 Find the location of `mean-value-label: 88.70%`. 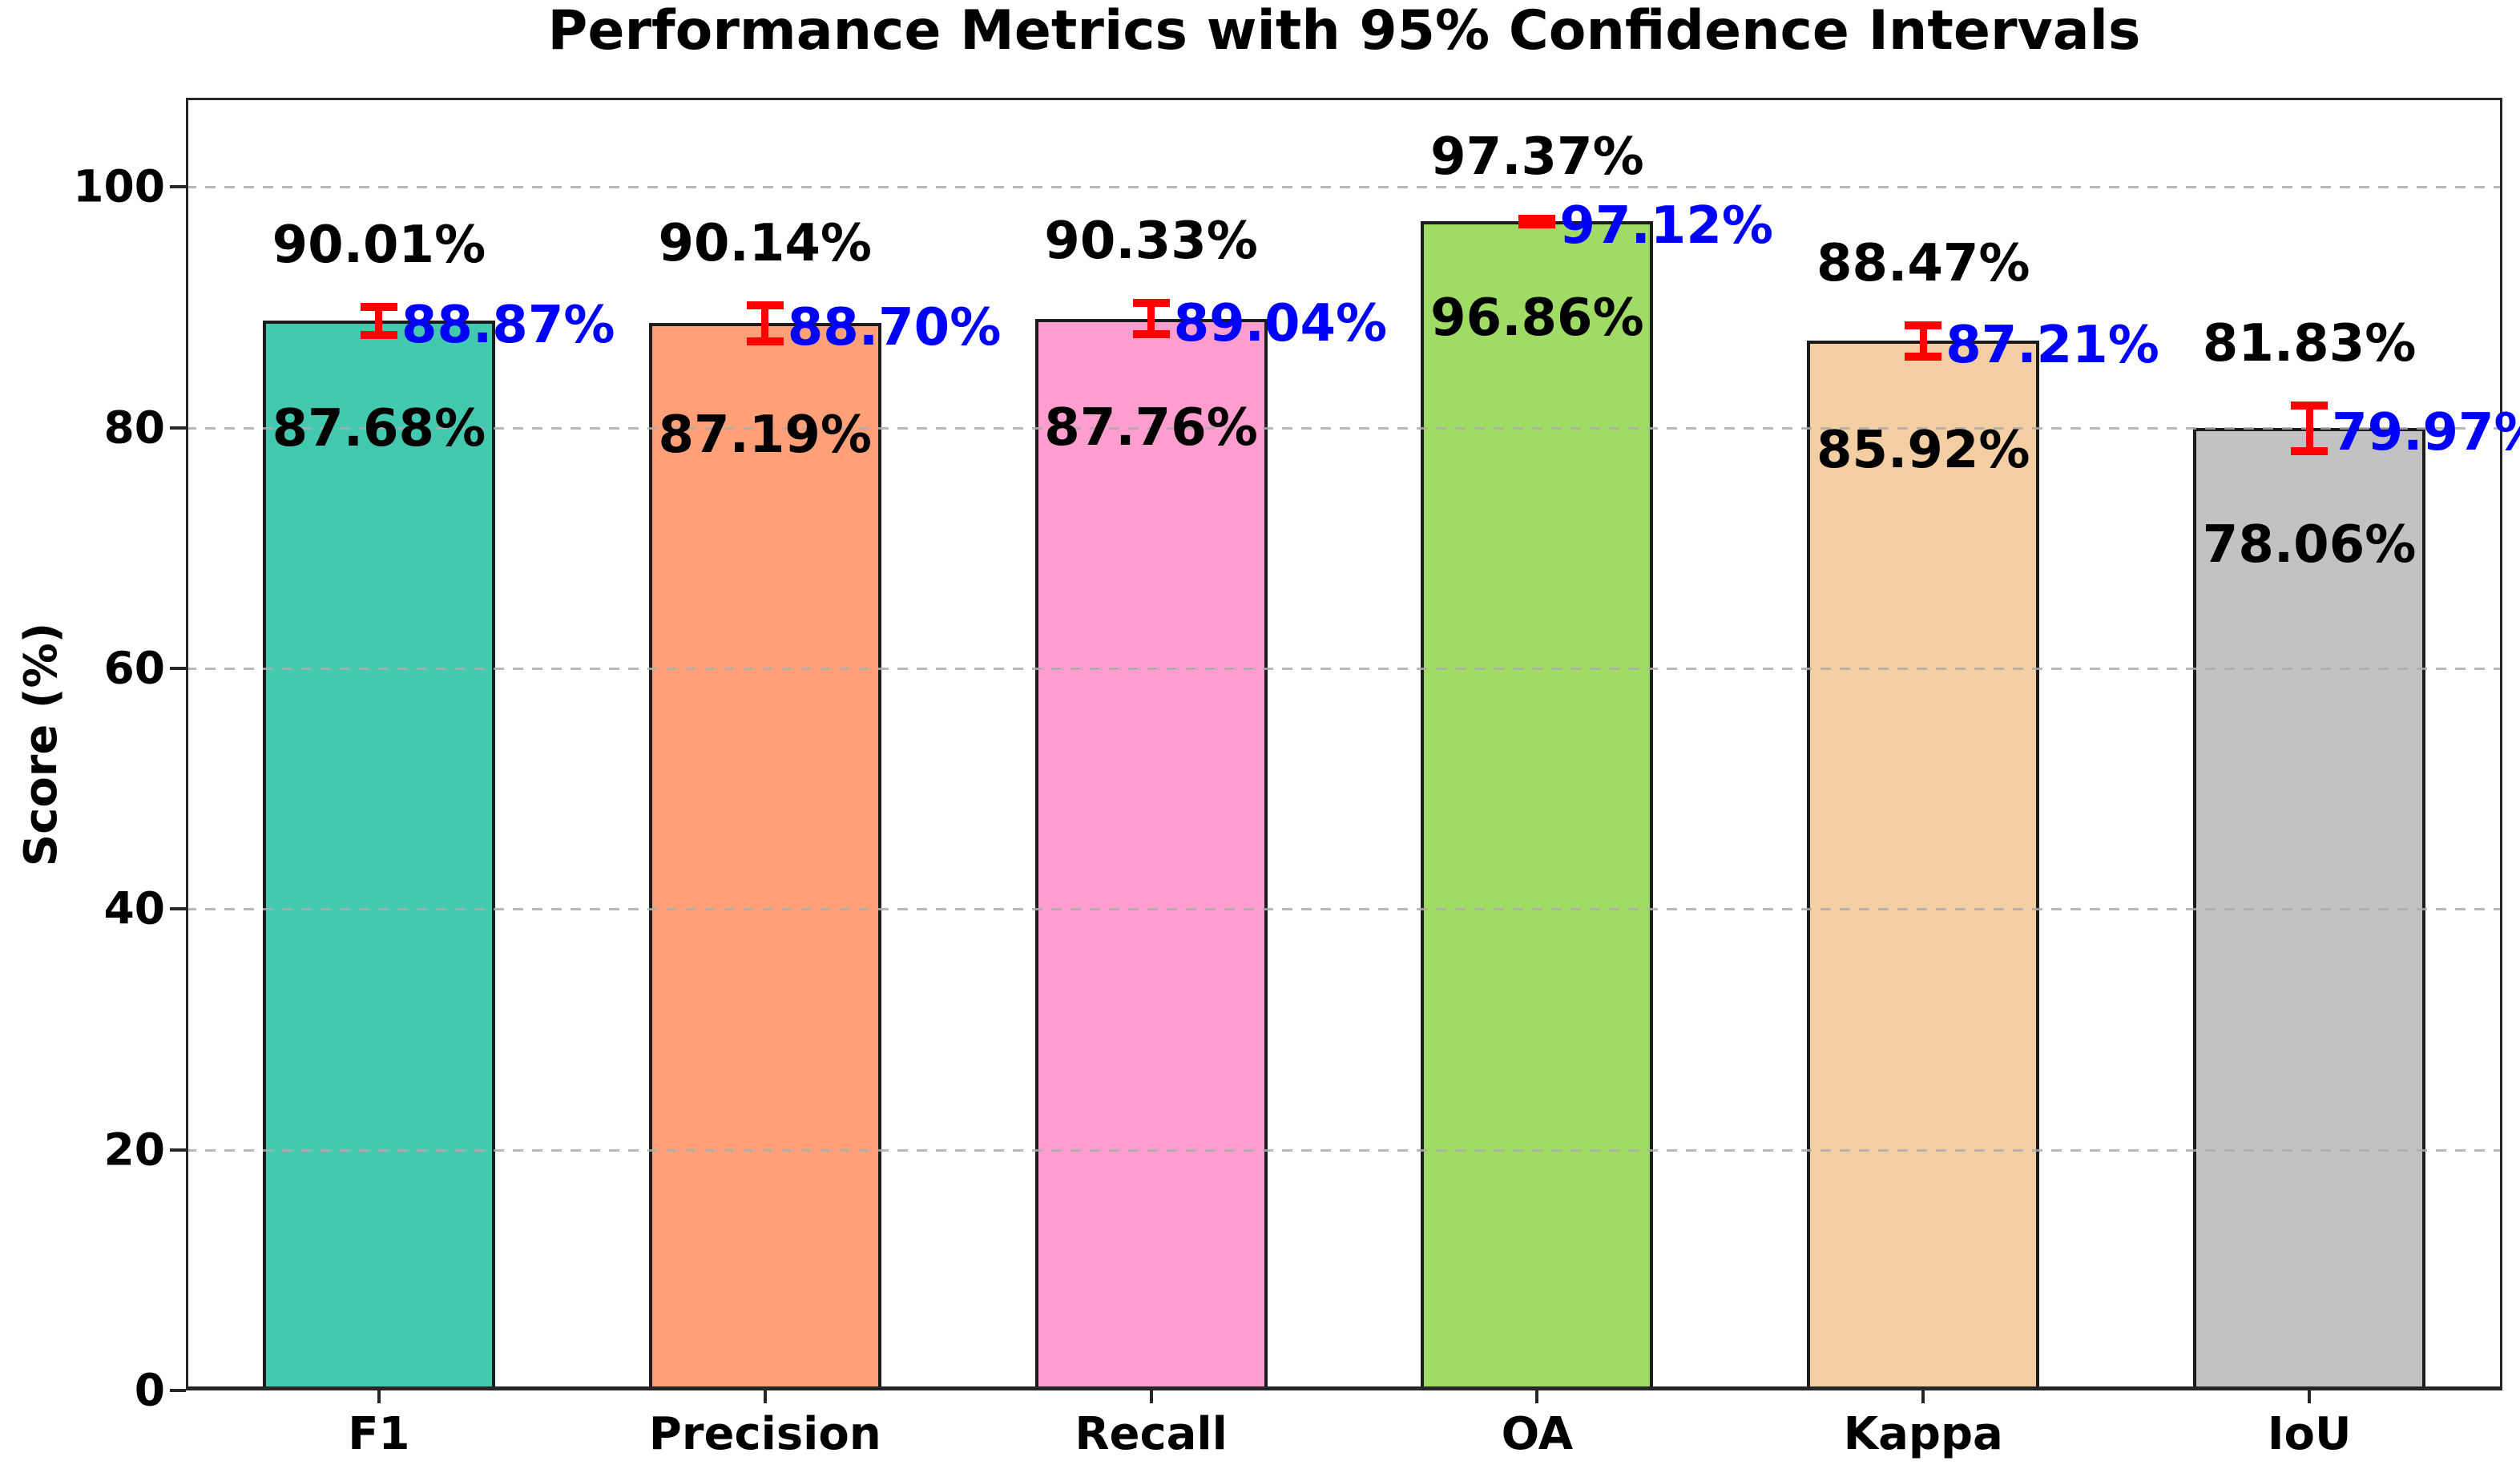

mean-value-label: 88.70% is located at coordinates (894, 327).